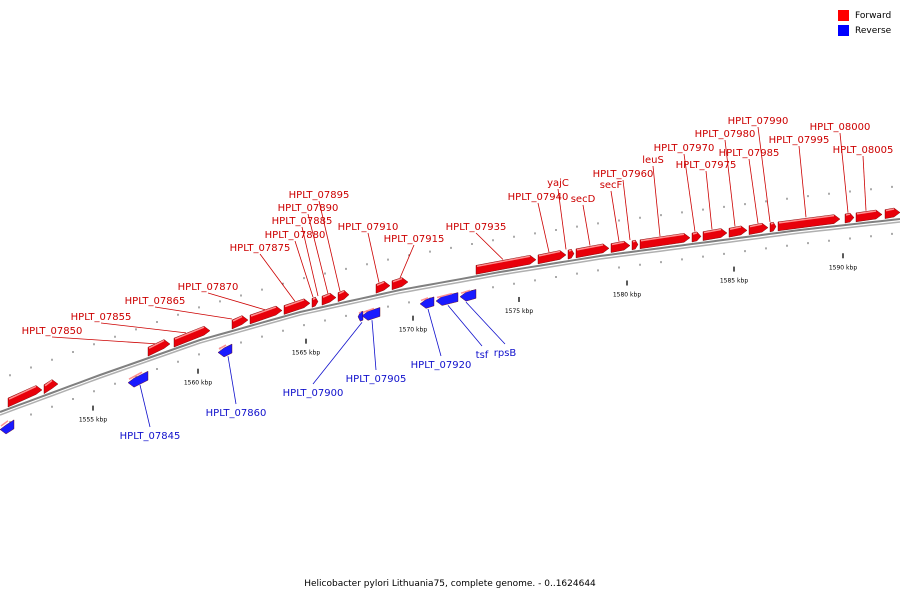  Describe the element at coordinates (295, 235) in the screenshot. I see `forward-gene-label: HPLT_07880` at that location.